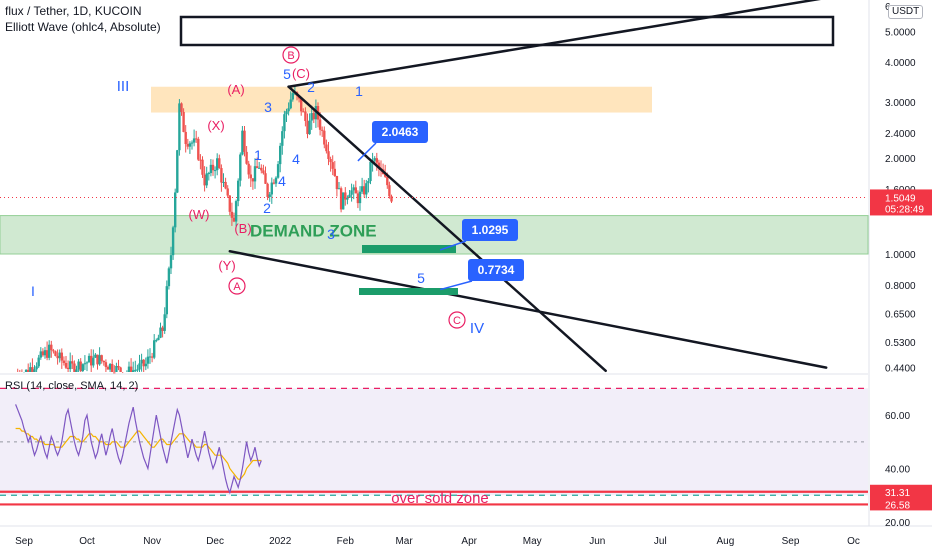  Describe the element at coordinates (900, 286) in the screenshot. I see `price-tick: 0.8000` at that location.